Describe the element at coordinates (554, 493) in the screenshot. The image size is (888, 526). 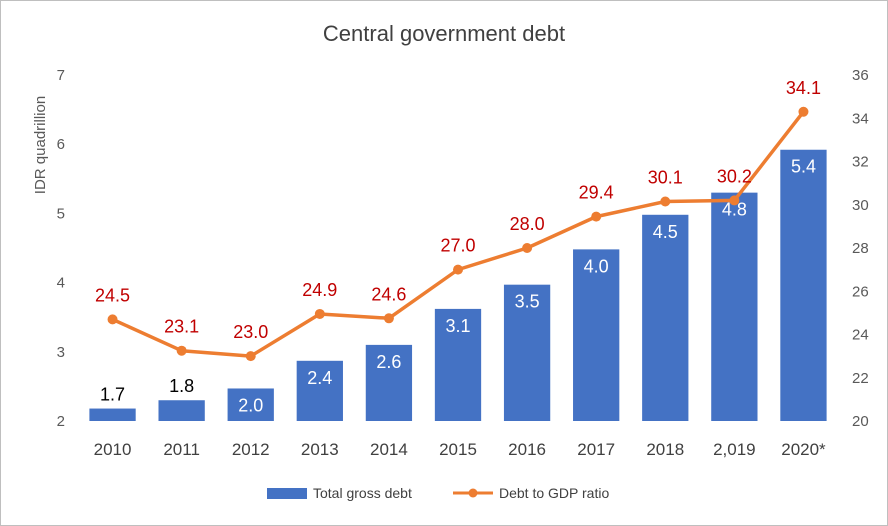
I see `legend-label-line: Debt to GDP ratio` at that location.